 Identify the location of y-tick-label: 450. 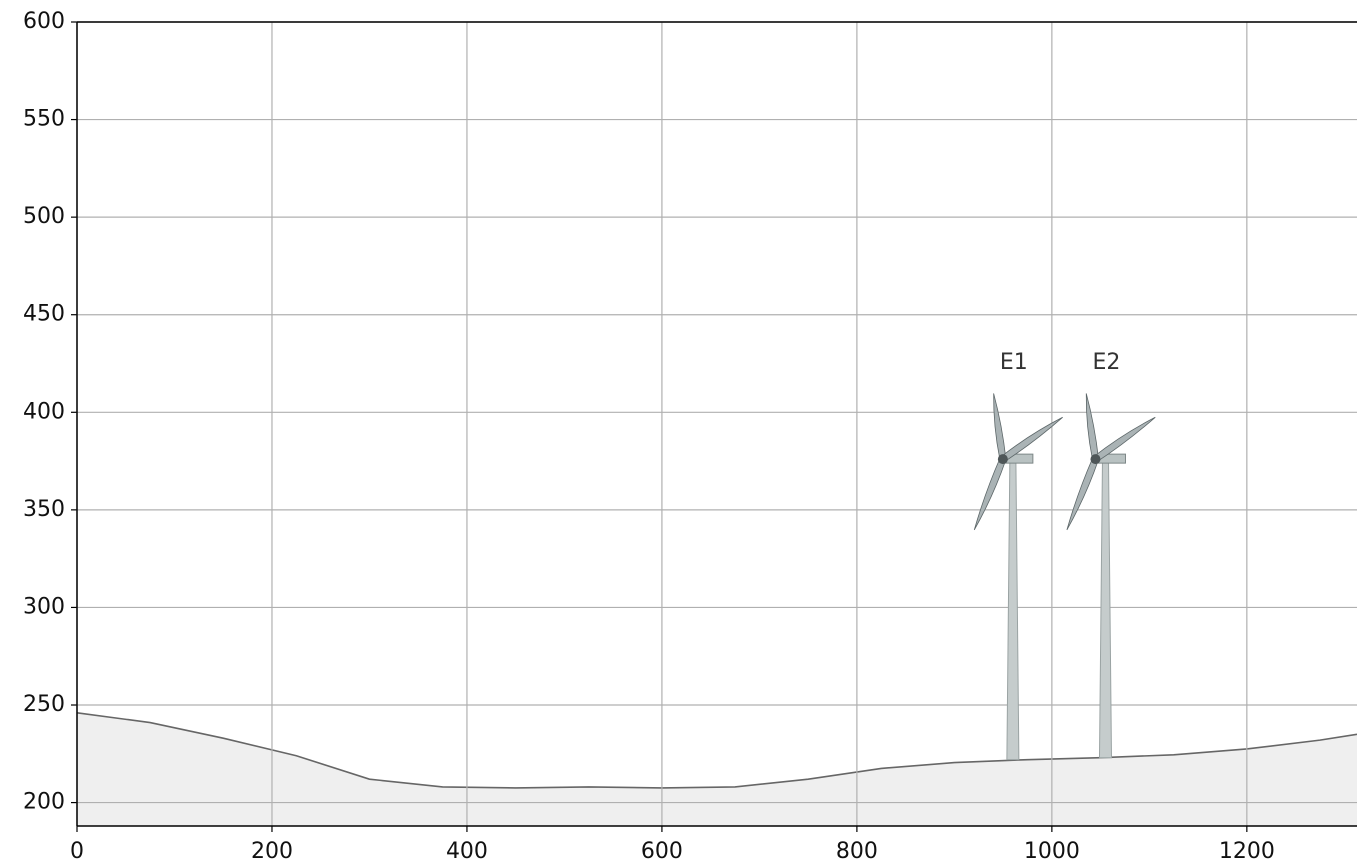
(44, 314).